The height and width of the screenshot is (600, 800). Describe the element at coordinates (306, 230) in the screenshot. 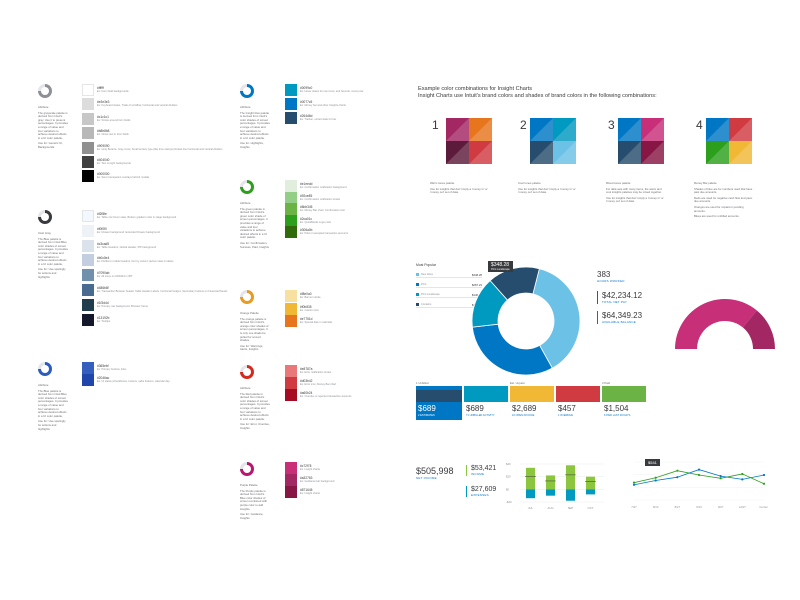

I see `swatch-hex: #306a0b` at that location.